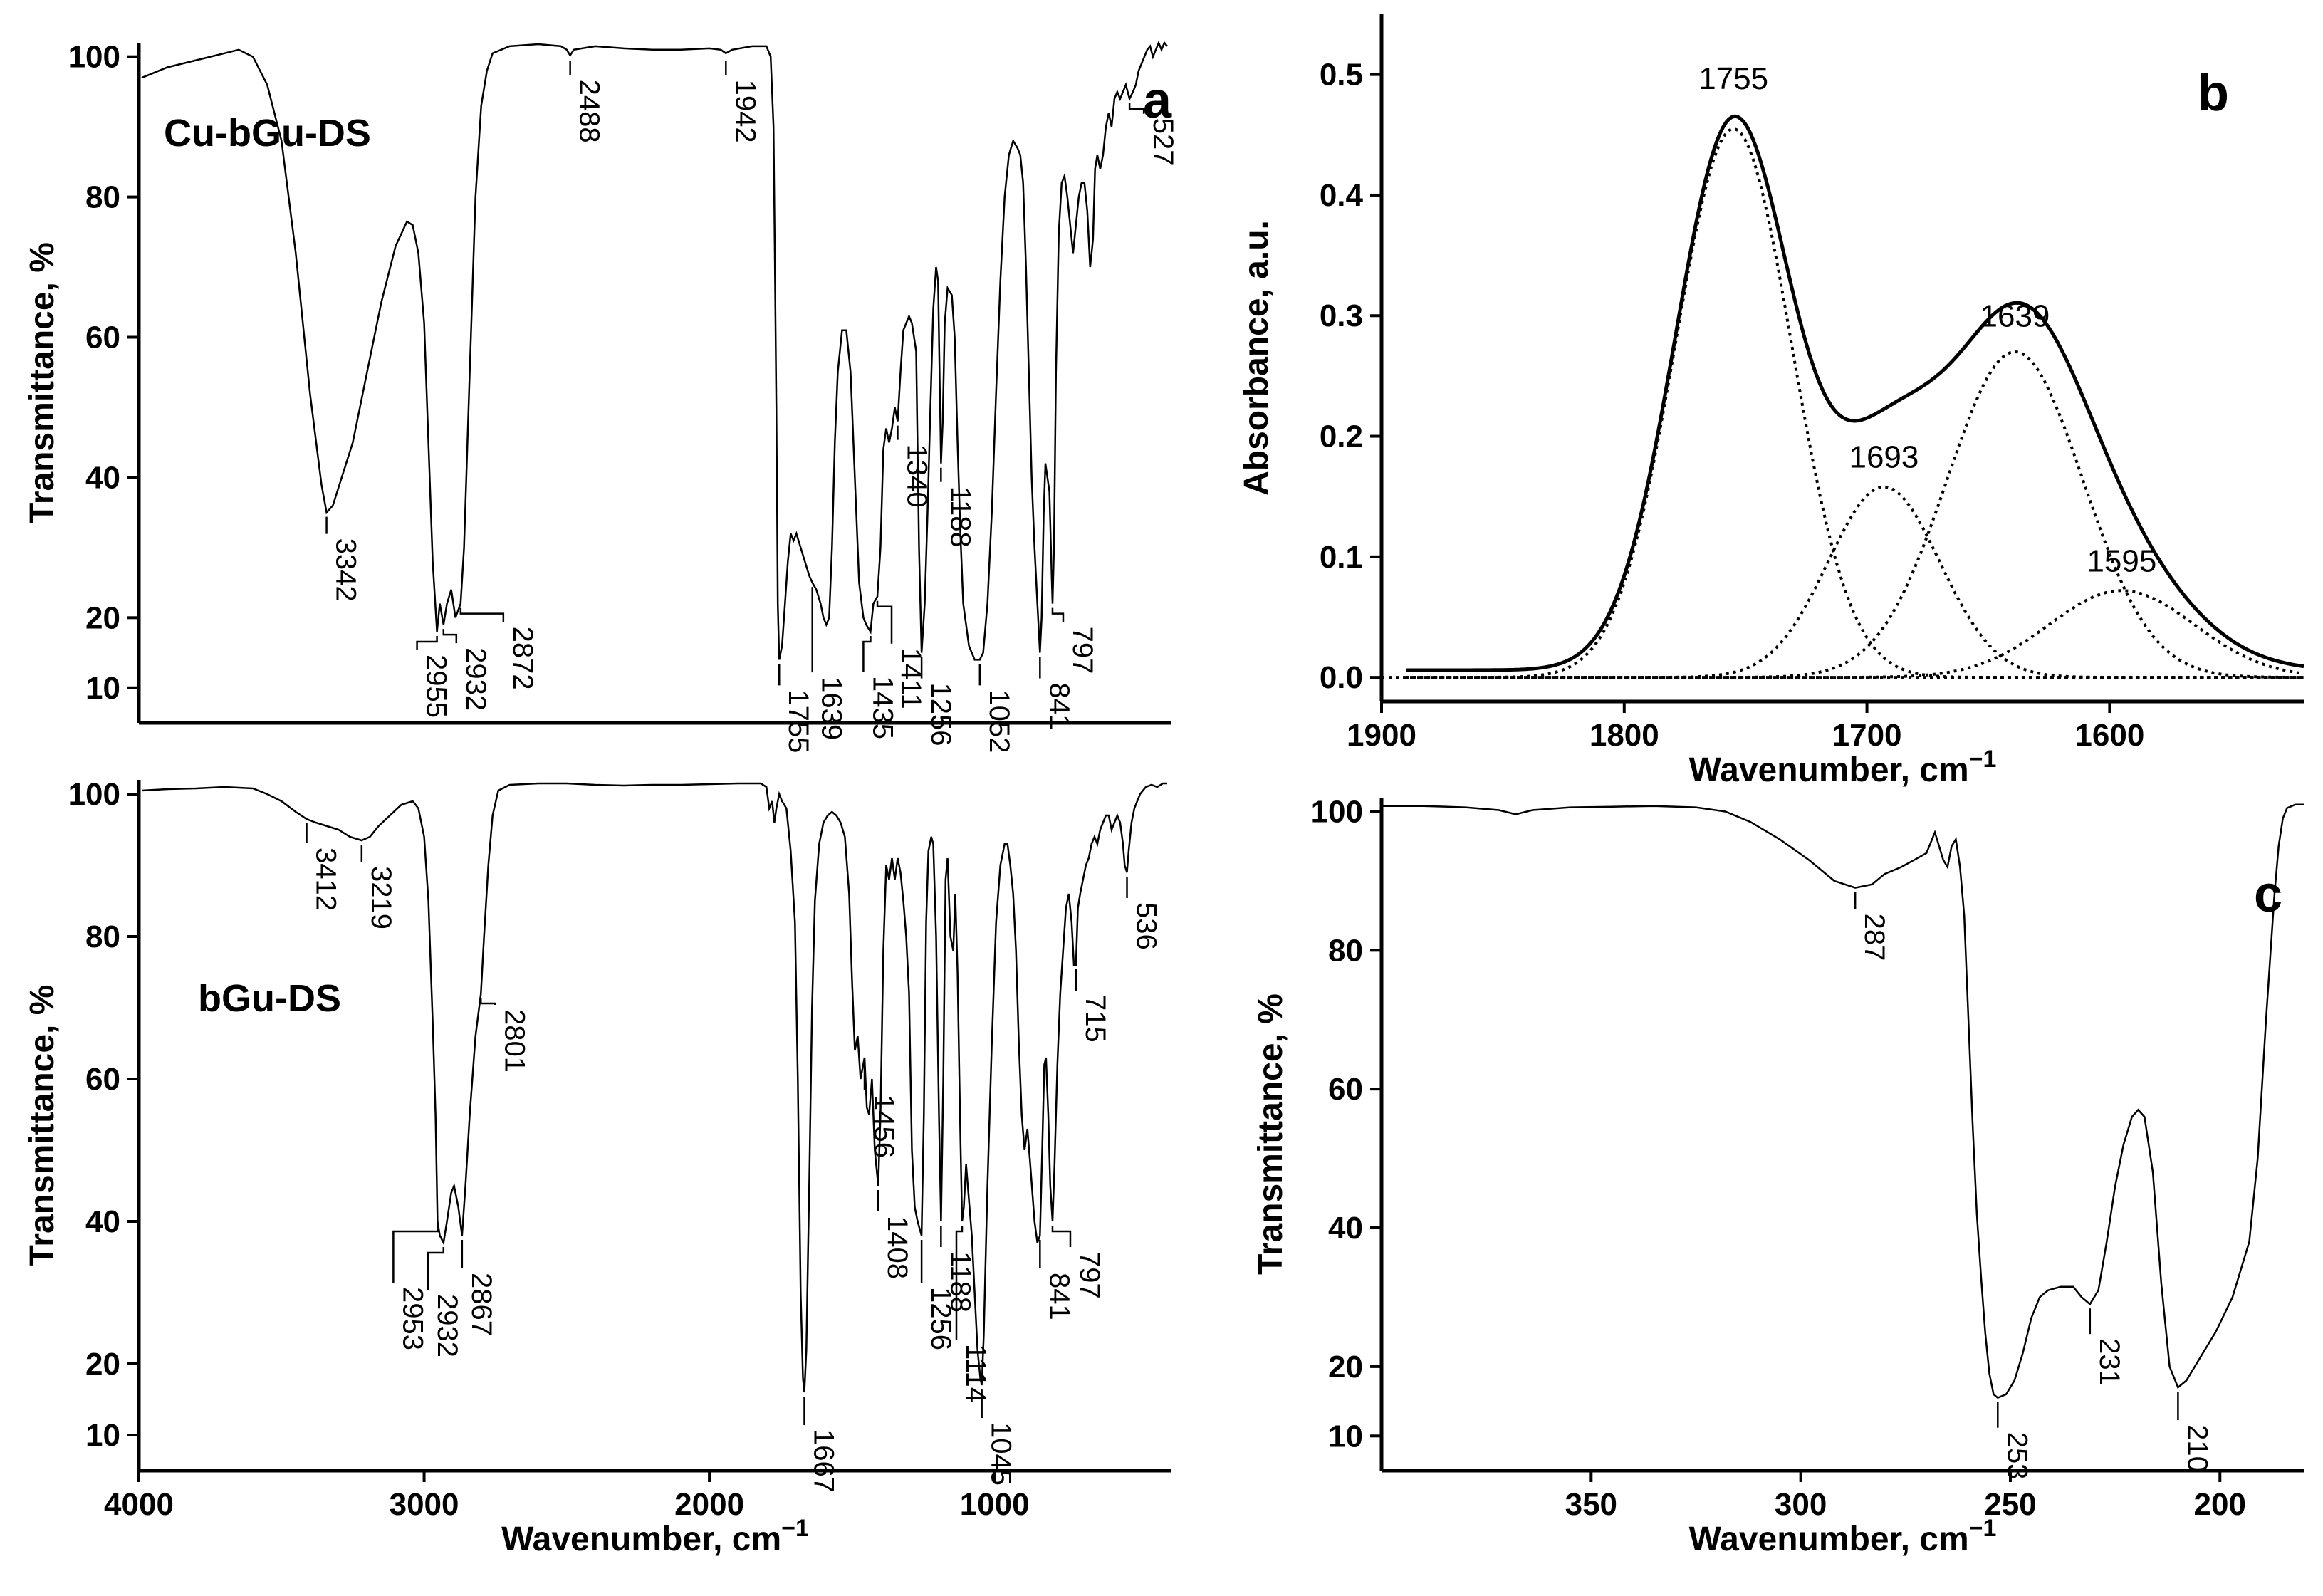 This screenshot has height=1596, width=2323. Describe the element at coordinates (897, 1247) in the screenshot. I see `peak-label: 1408` at that location.